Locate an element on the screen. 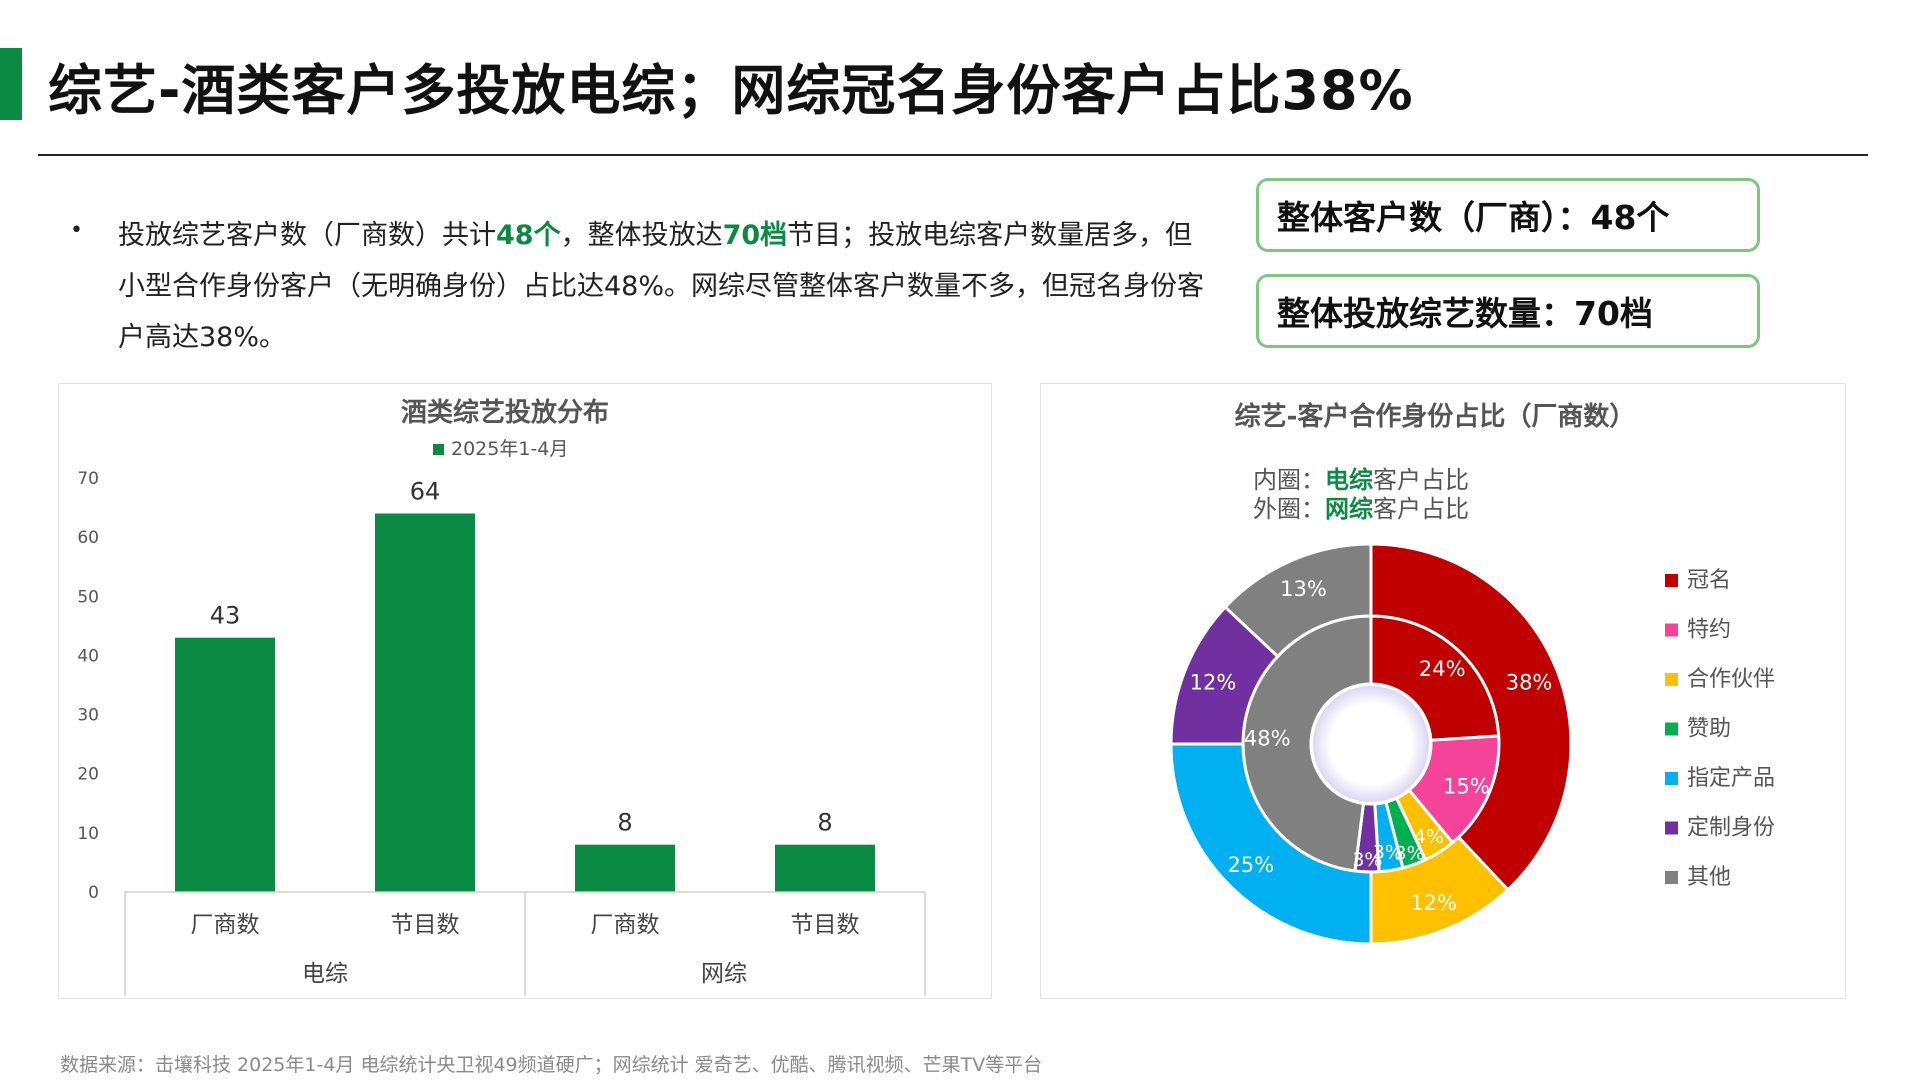  outer-ring-slice-冠名 is located at coordinates (1471, 717).